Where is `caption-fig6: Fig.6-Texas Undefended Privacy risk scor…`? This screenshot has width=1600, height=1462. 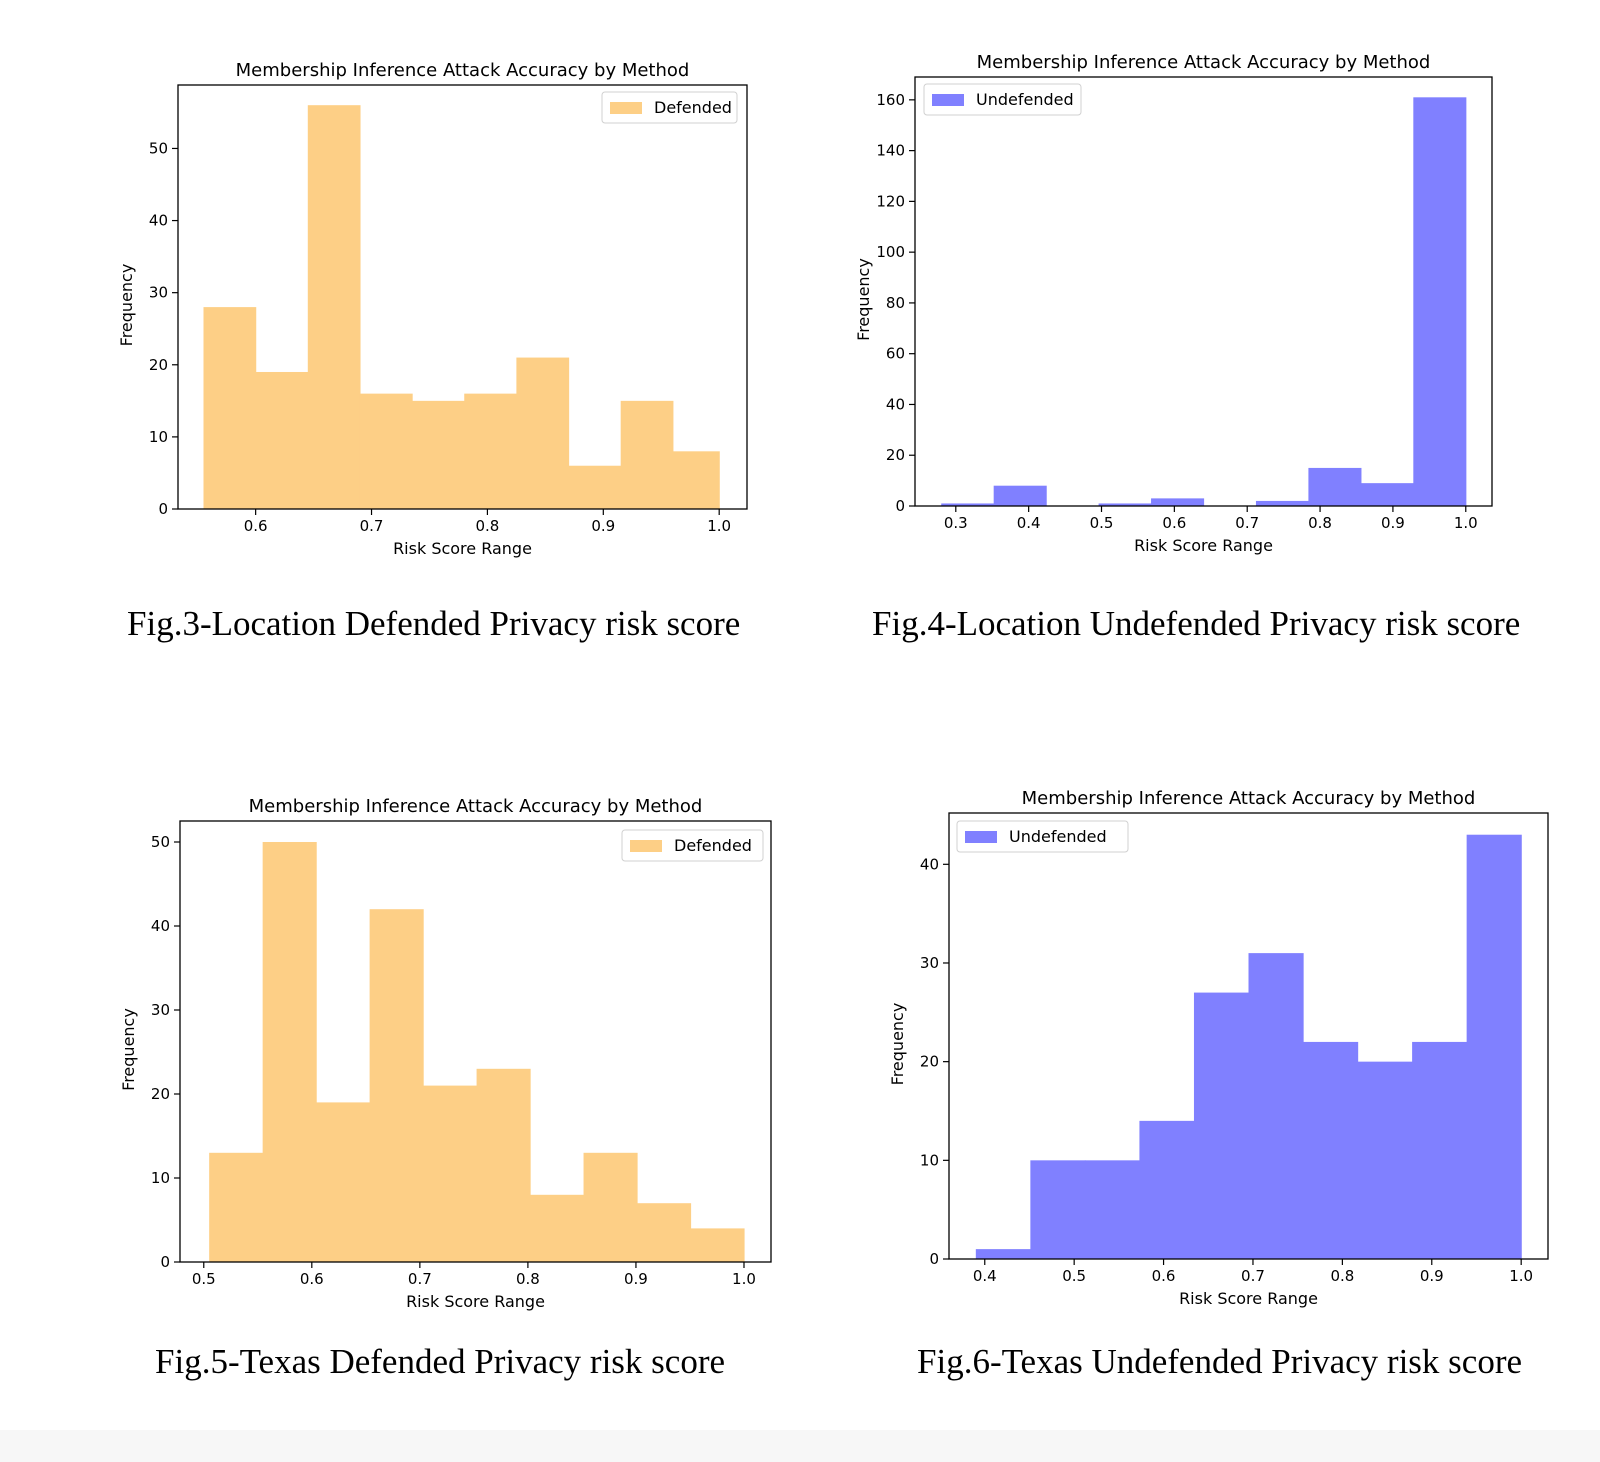 caption-fig6: Fig.6-Texas Undefended Privacy risk scor… is located at coordinates (1220, 1361).